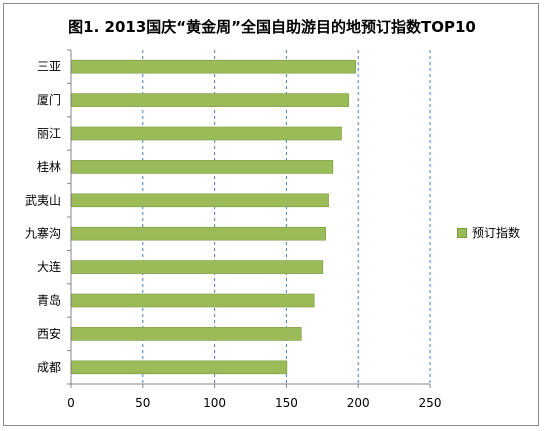 Image resolution: width=544 pixels, height=431 pixels. Describe the element at coordinates (272, 27) in the screenshot. I see `chart-title: 图1. 2013国庆“黄金周”全国自助游目的地预订指数TOP10` at that location.